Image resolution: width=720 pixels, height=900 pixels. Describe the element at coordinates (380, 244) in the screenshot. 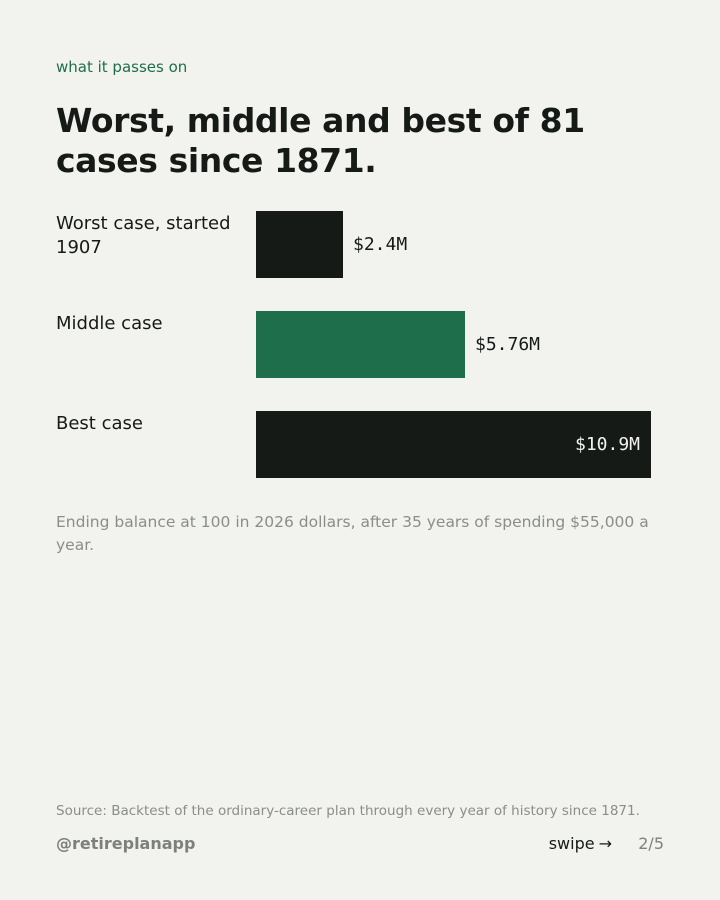

I see `bar-value-label: $2.4M` at that location.